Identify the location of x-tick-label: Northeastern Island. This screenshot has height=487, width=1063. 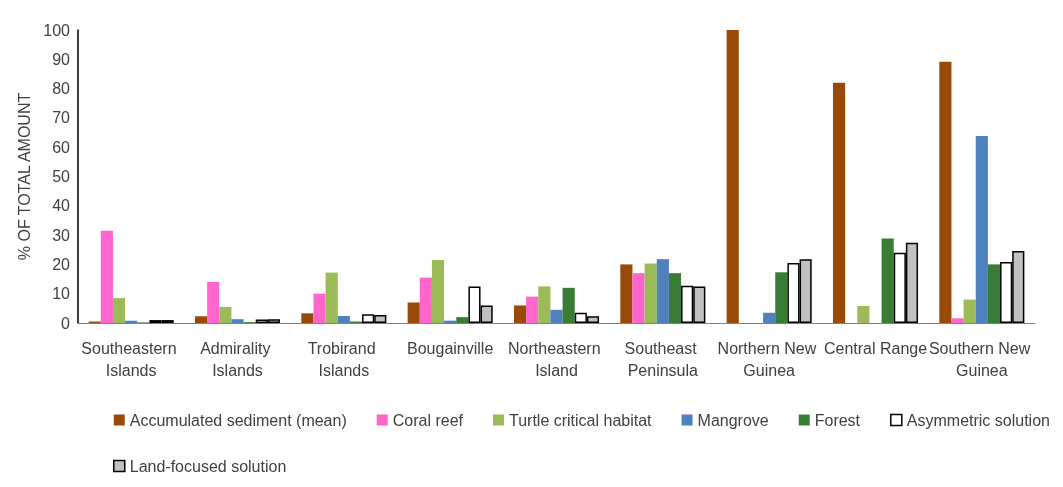
(556, 359).